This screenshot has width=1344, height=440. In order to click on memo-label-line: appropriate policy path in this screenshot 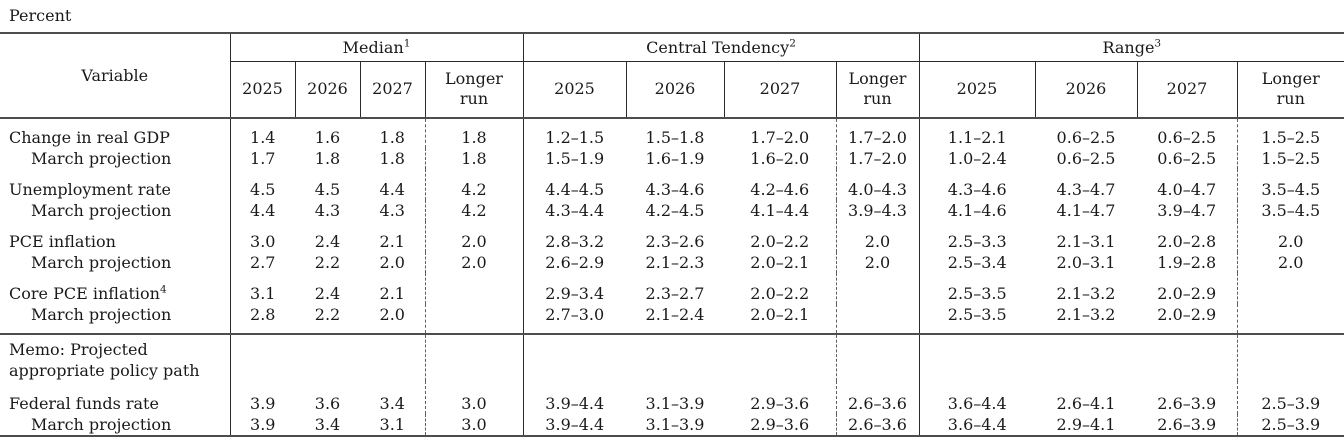, I will do `click(104, 370)`.